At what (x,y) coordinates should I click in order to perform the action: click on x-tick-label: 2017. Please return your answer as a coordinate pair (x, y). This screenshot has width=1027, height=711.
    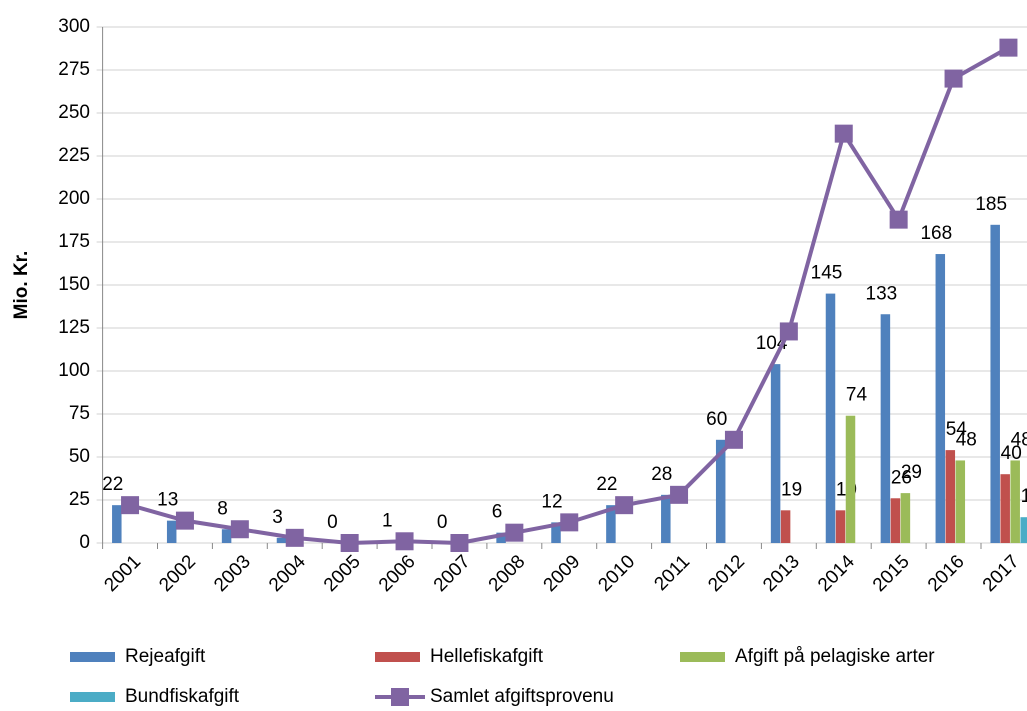
    Looking at the image, I should click on (1001, 573).